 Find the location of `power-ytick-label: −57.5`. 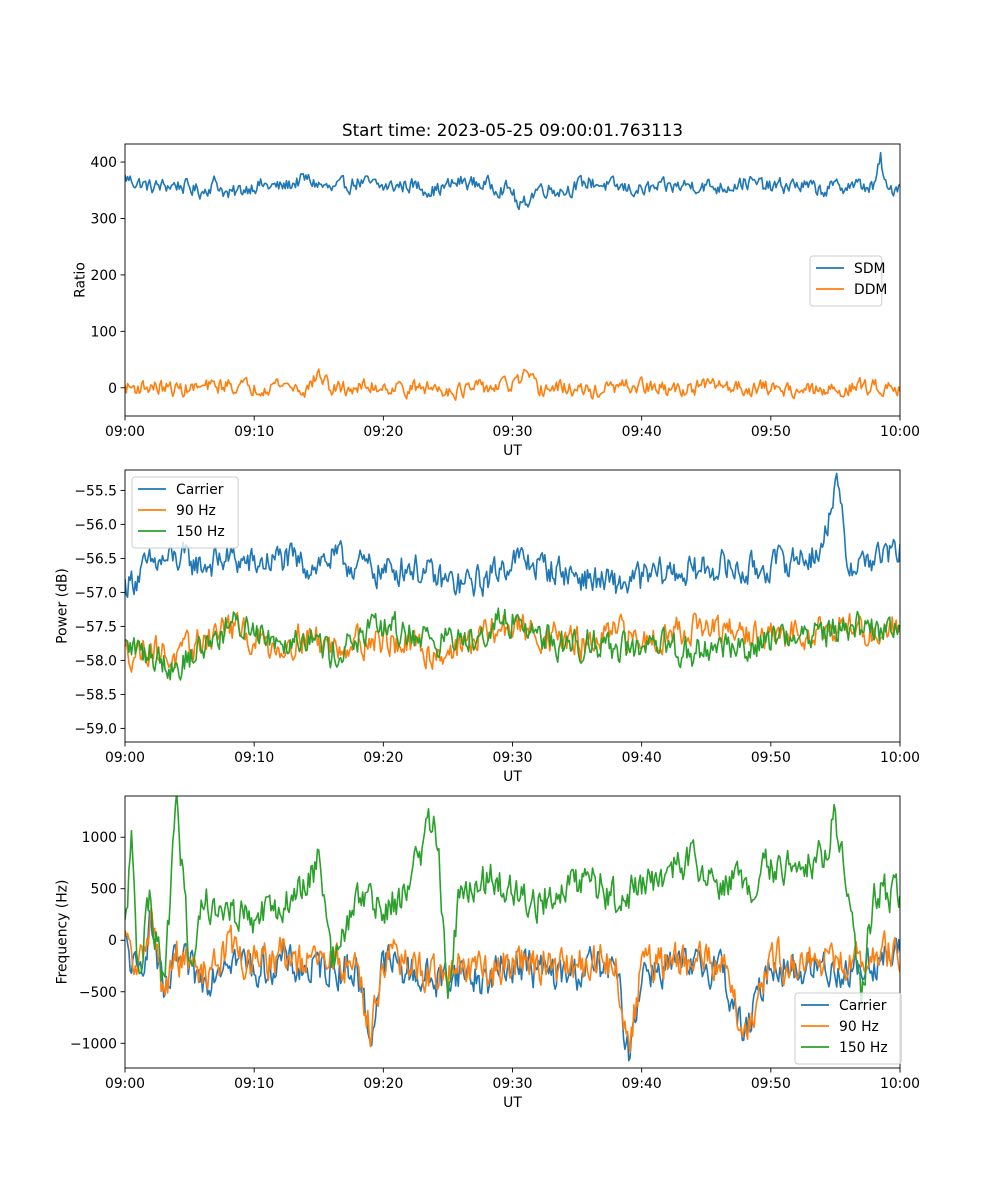

power-ytick-label: −57.5 is located at coordinates (95, 627).